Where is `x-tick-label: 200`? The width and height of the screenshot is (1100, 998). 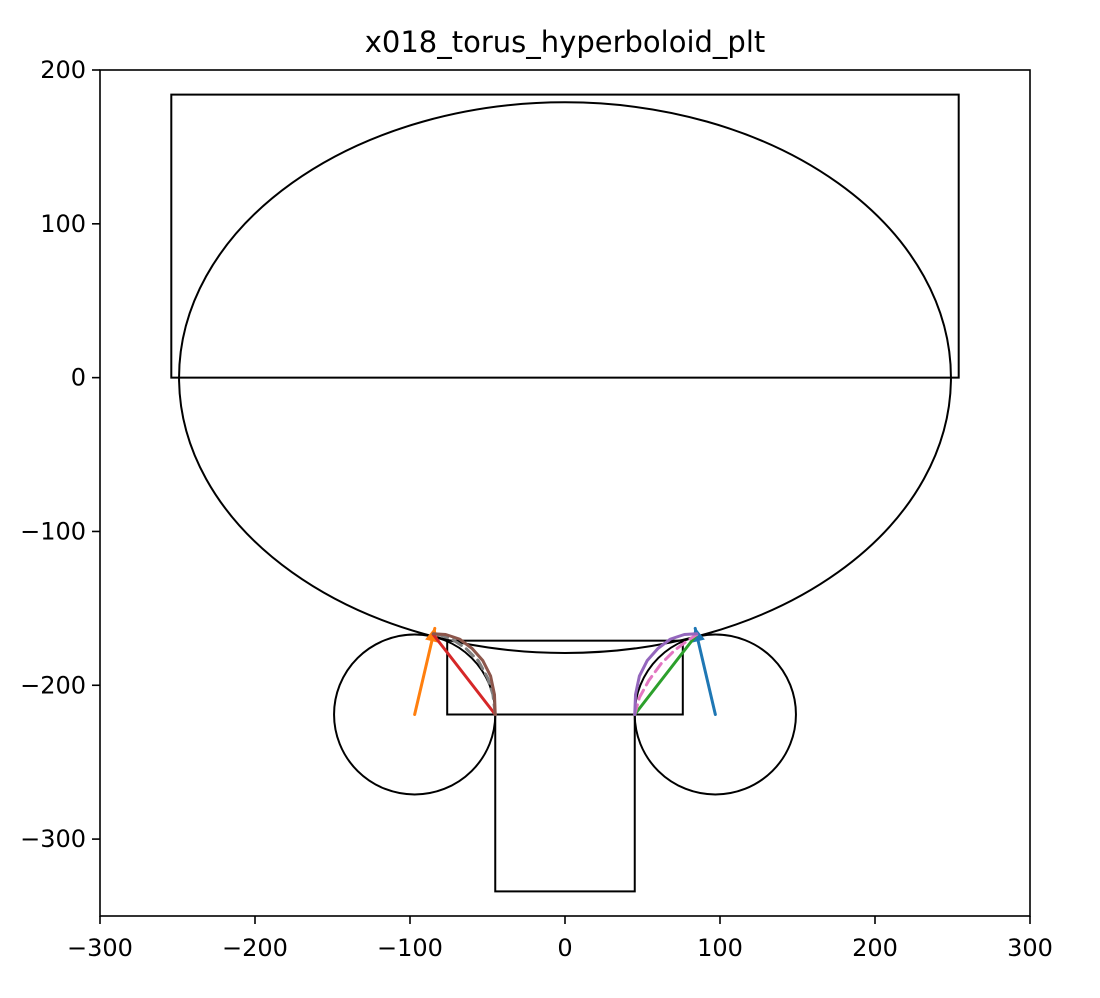
x-tick-label: 200 is located at coordinates (875, 948).